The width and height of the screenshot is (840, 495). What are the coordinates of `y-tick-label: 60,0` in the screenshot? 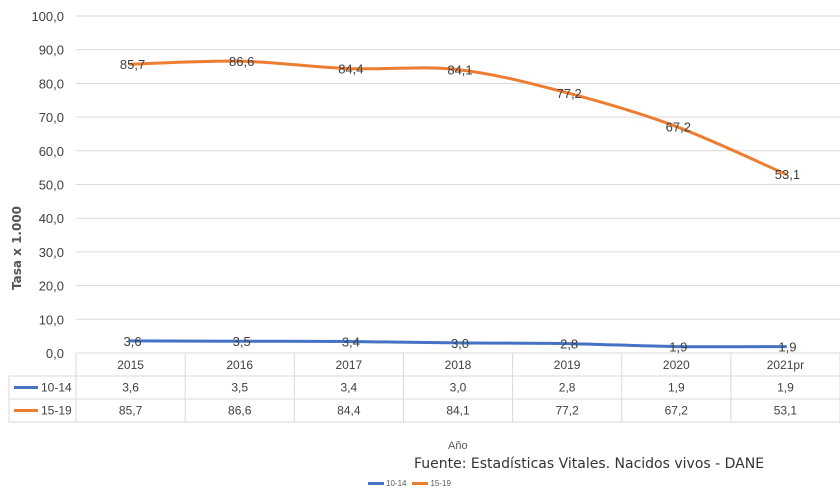 It's located at (51, 151).